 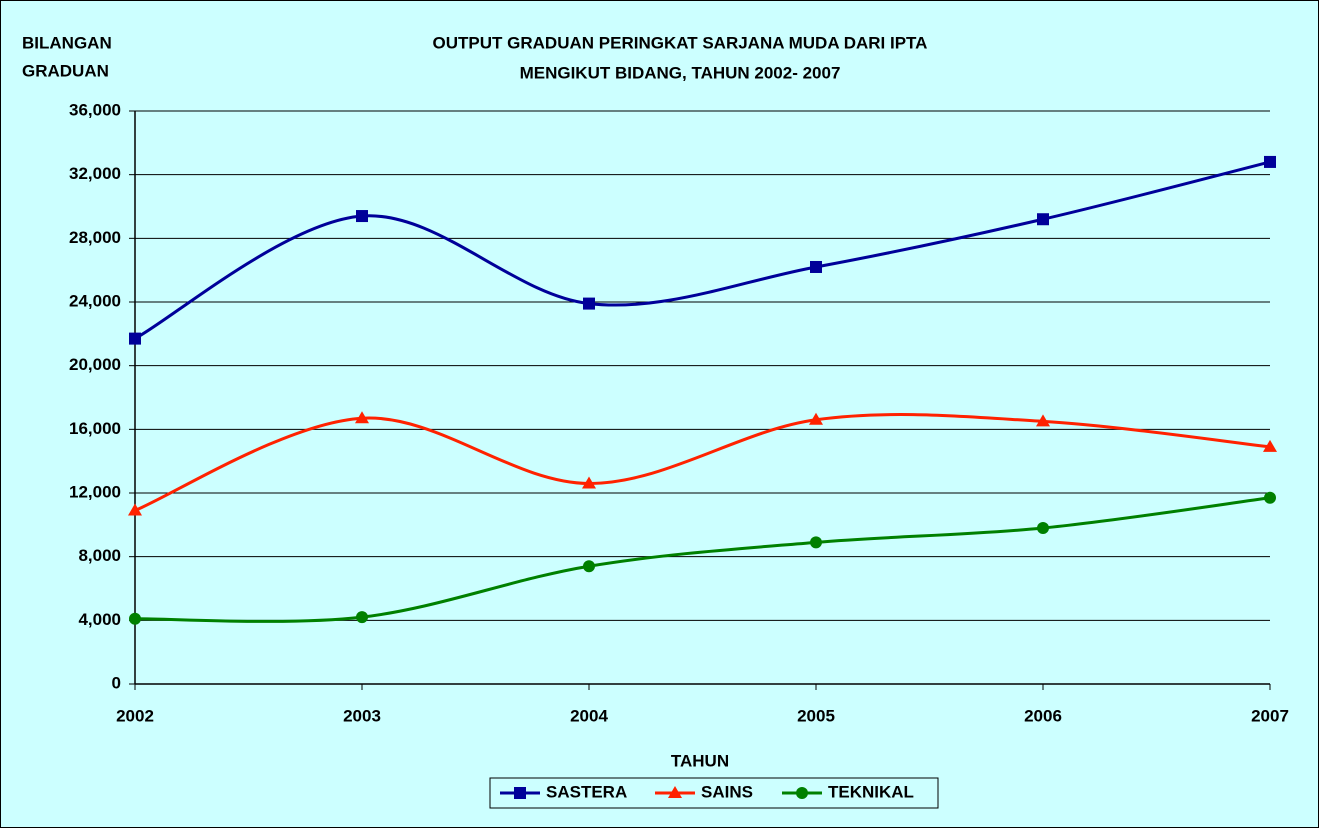 I want to click on x-tick-label: 2003, so click(x=362, y=715).